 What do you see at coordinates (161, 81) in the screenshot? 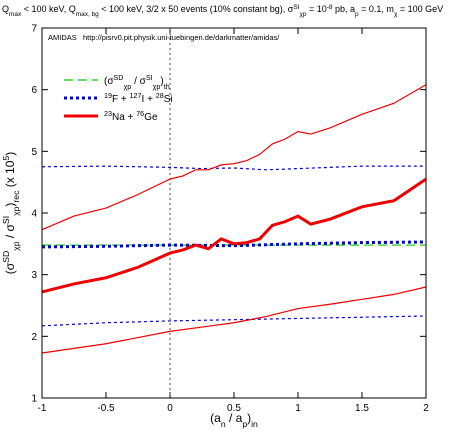
I see `legend-label-part: )` at bounding box center [161, 81].